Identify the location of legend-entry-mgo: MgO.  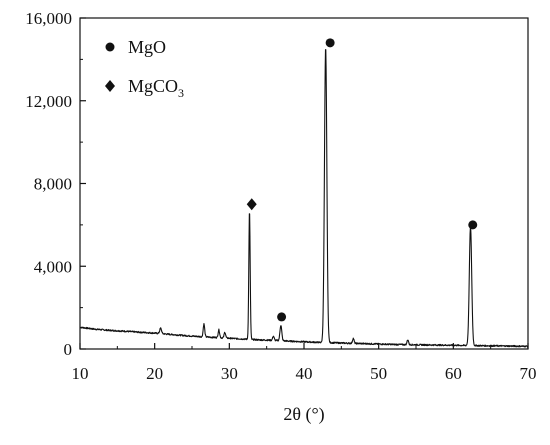
(135, 47).